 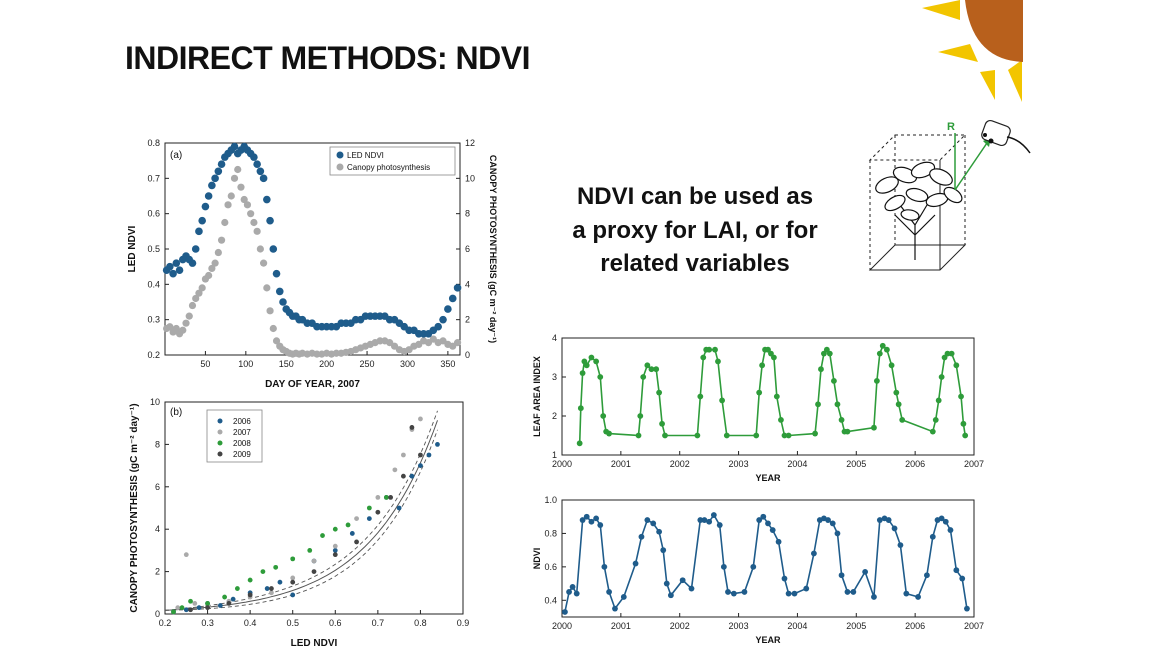 I want to click on x-tick-label: 2005, so click(x=856, y=626).